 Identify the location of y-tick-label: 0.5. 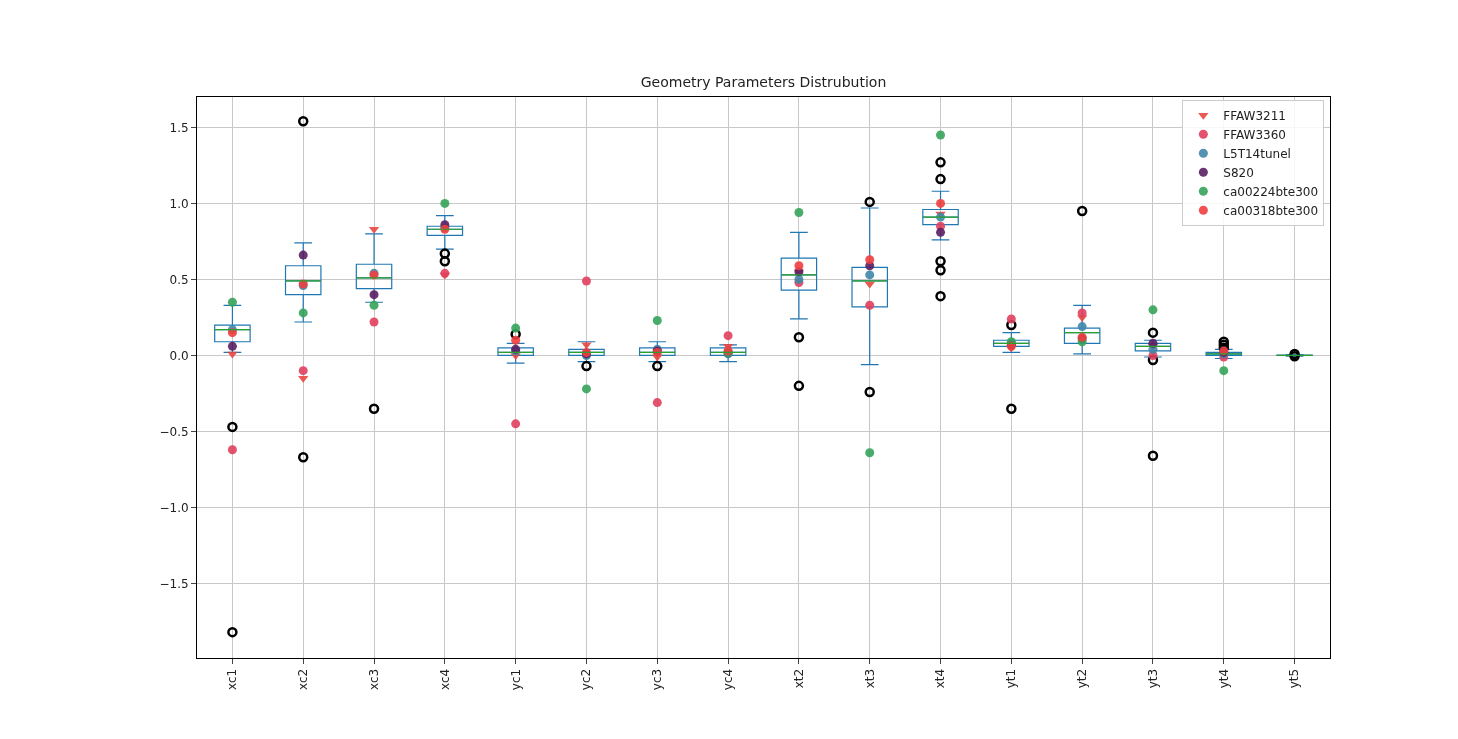
(179, 279).